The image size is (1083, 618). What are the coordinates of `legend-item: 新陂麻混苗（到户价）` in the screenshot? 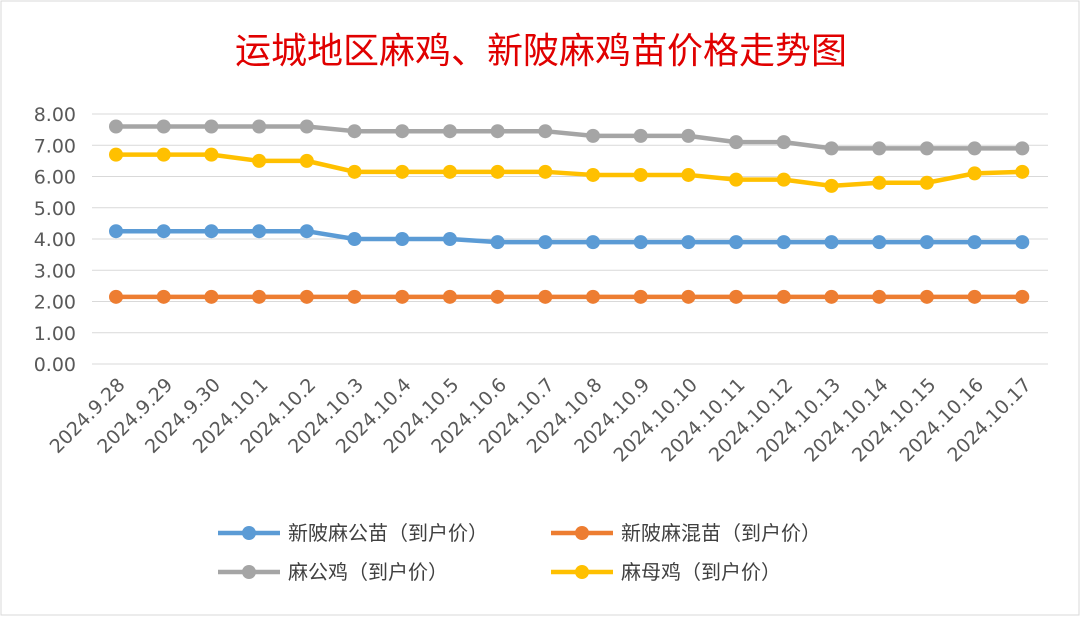 It's located at (686, 533).